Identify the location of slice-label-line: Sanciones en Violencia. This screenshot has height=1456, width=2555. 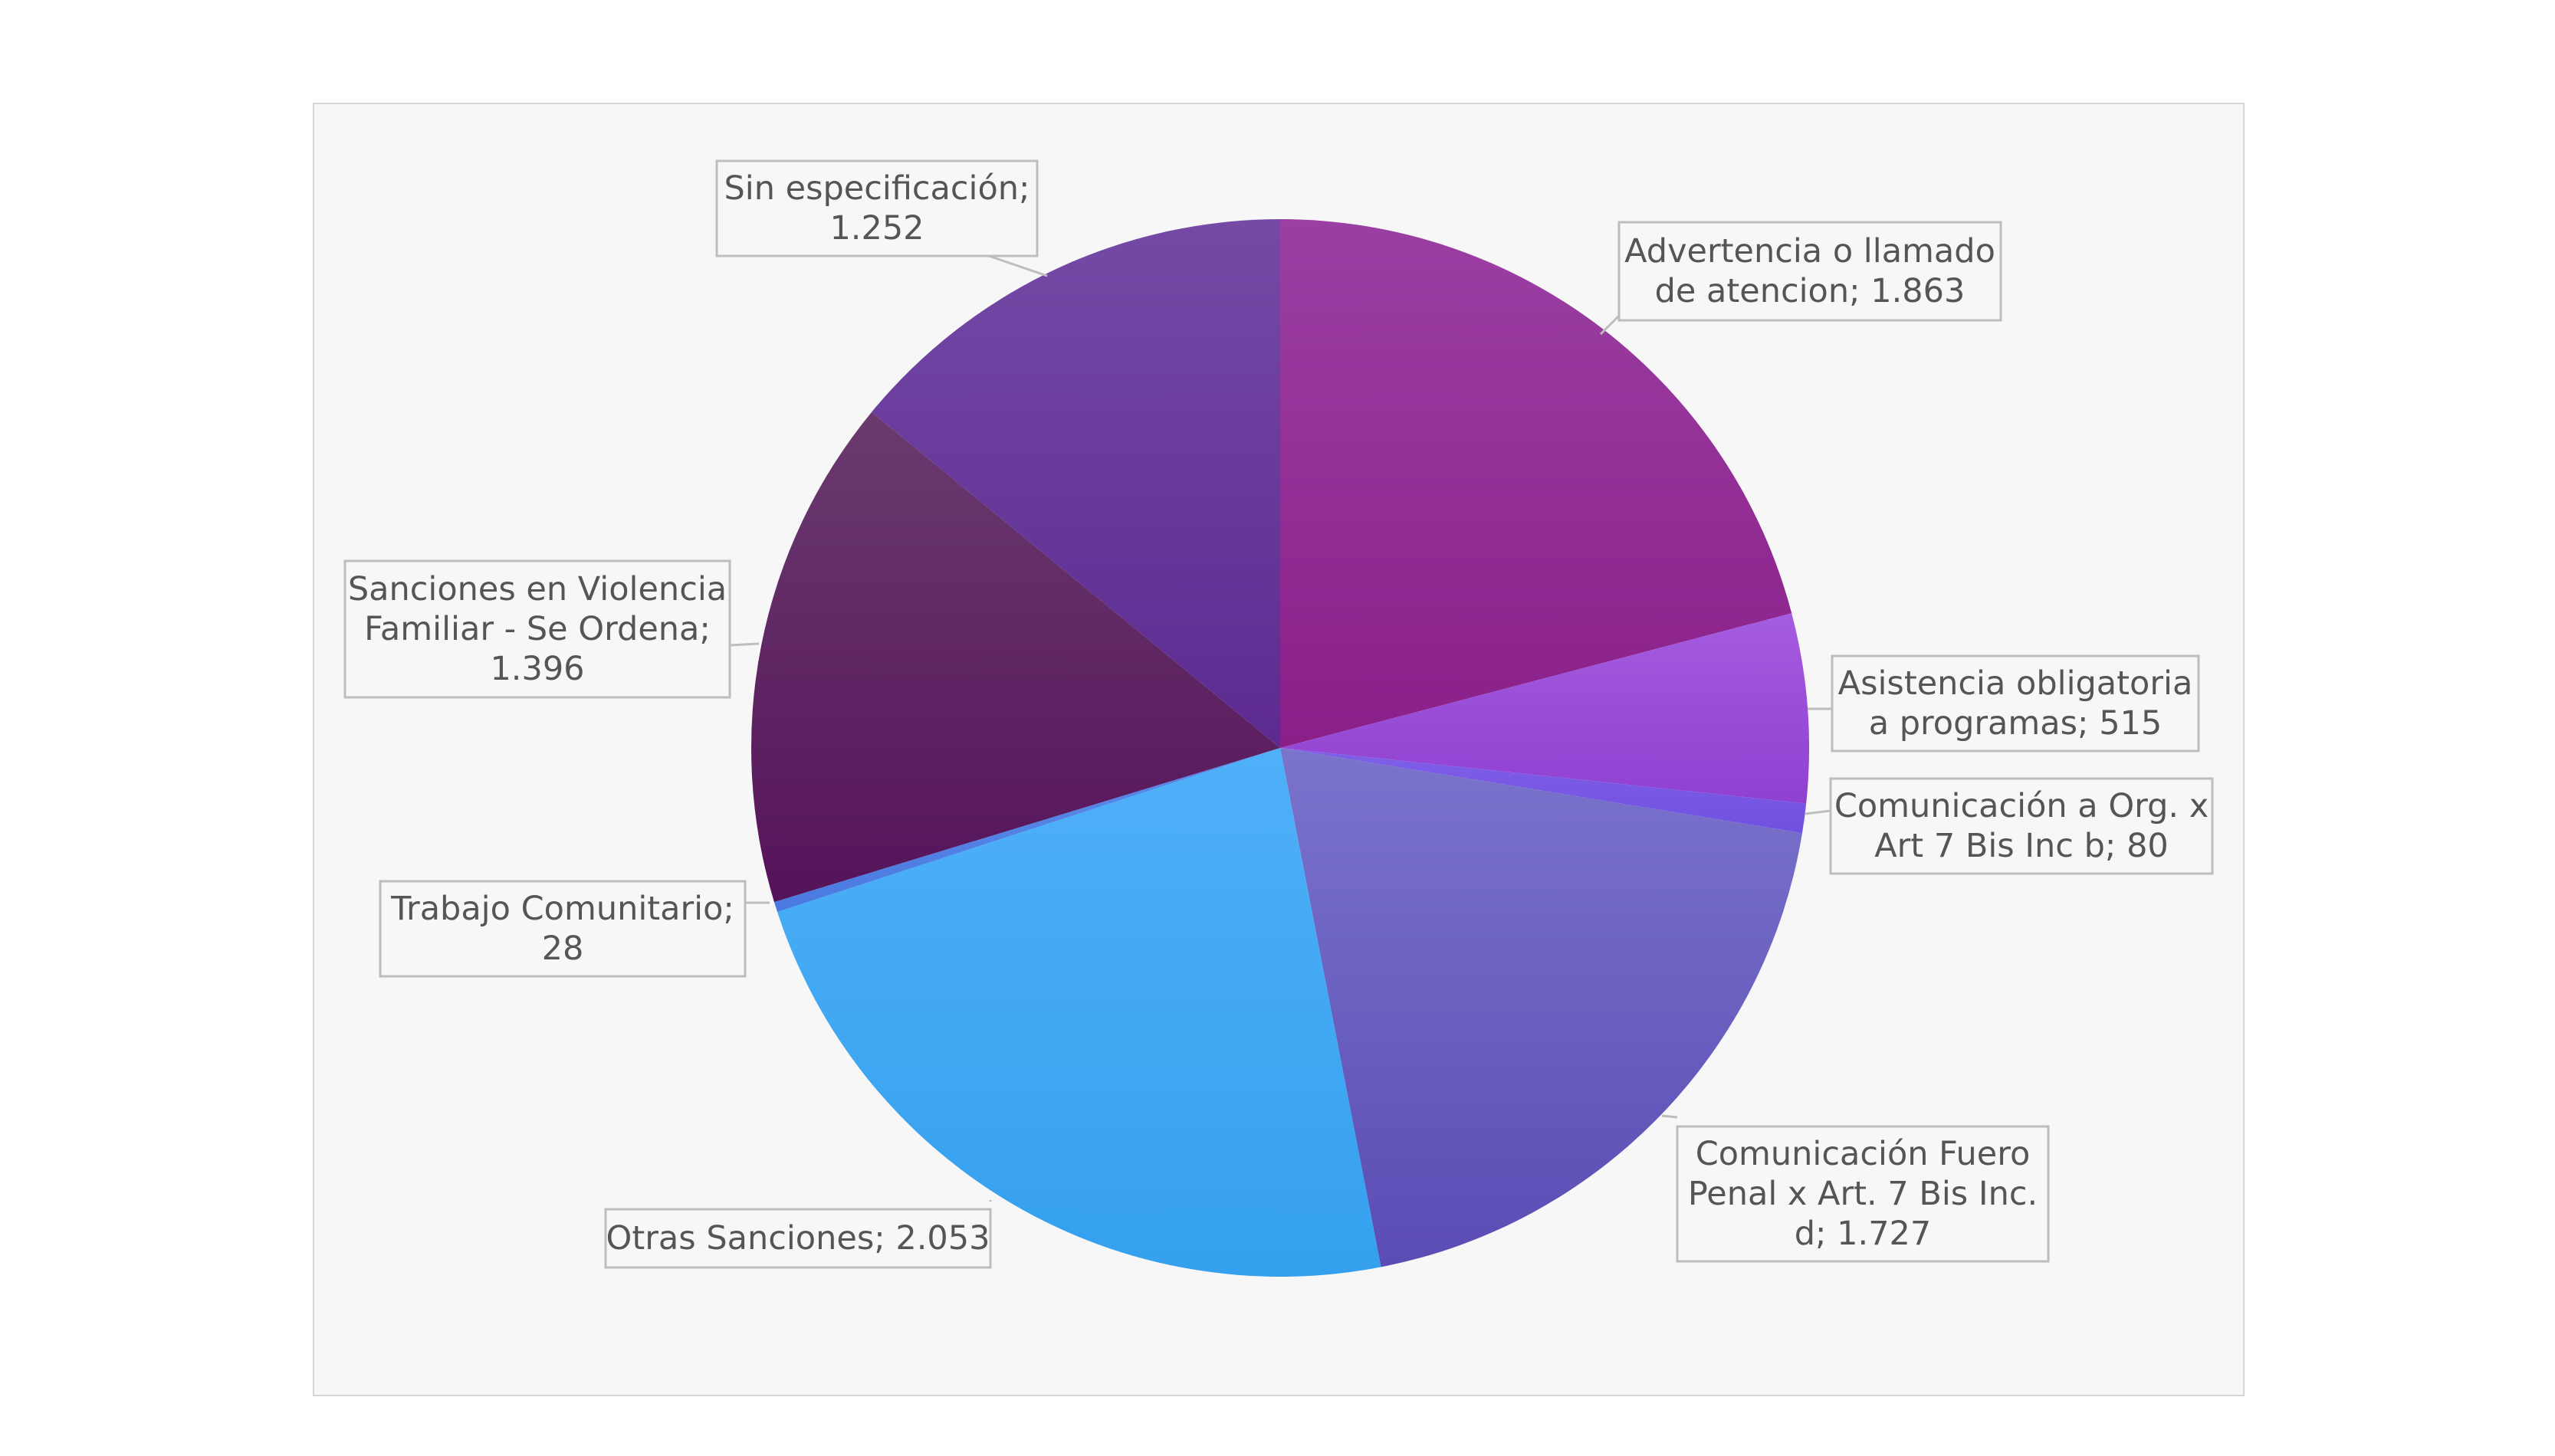
(537, 589).